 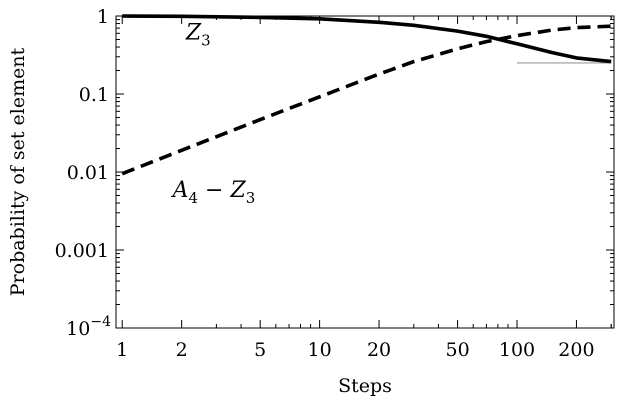 What do you see at coordinates (122, 350) in the screenshot?
I see `x-tick-label: 1` at bounding box center [122, 350].